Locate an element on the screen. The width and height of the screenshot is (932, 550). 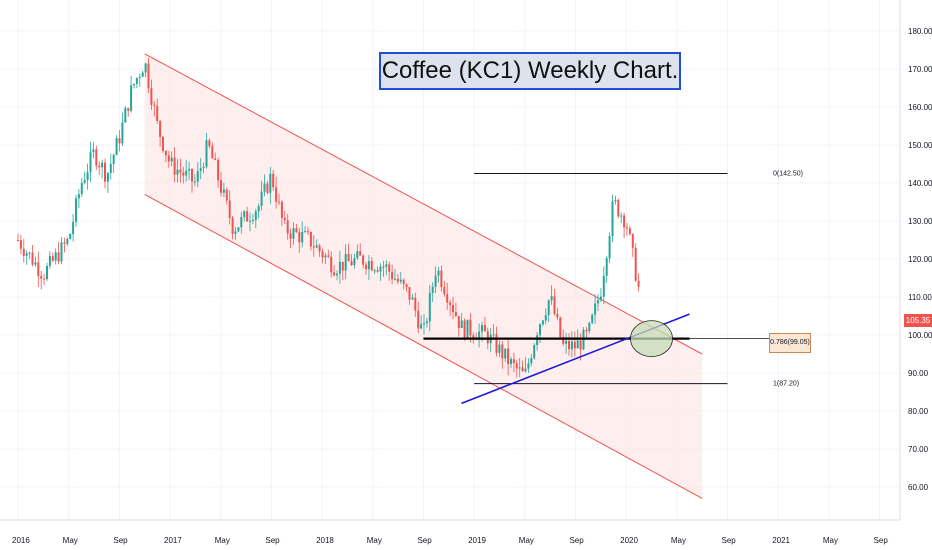
x-tick-label: 2018 is located at coordinates (325, 540).